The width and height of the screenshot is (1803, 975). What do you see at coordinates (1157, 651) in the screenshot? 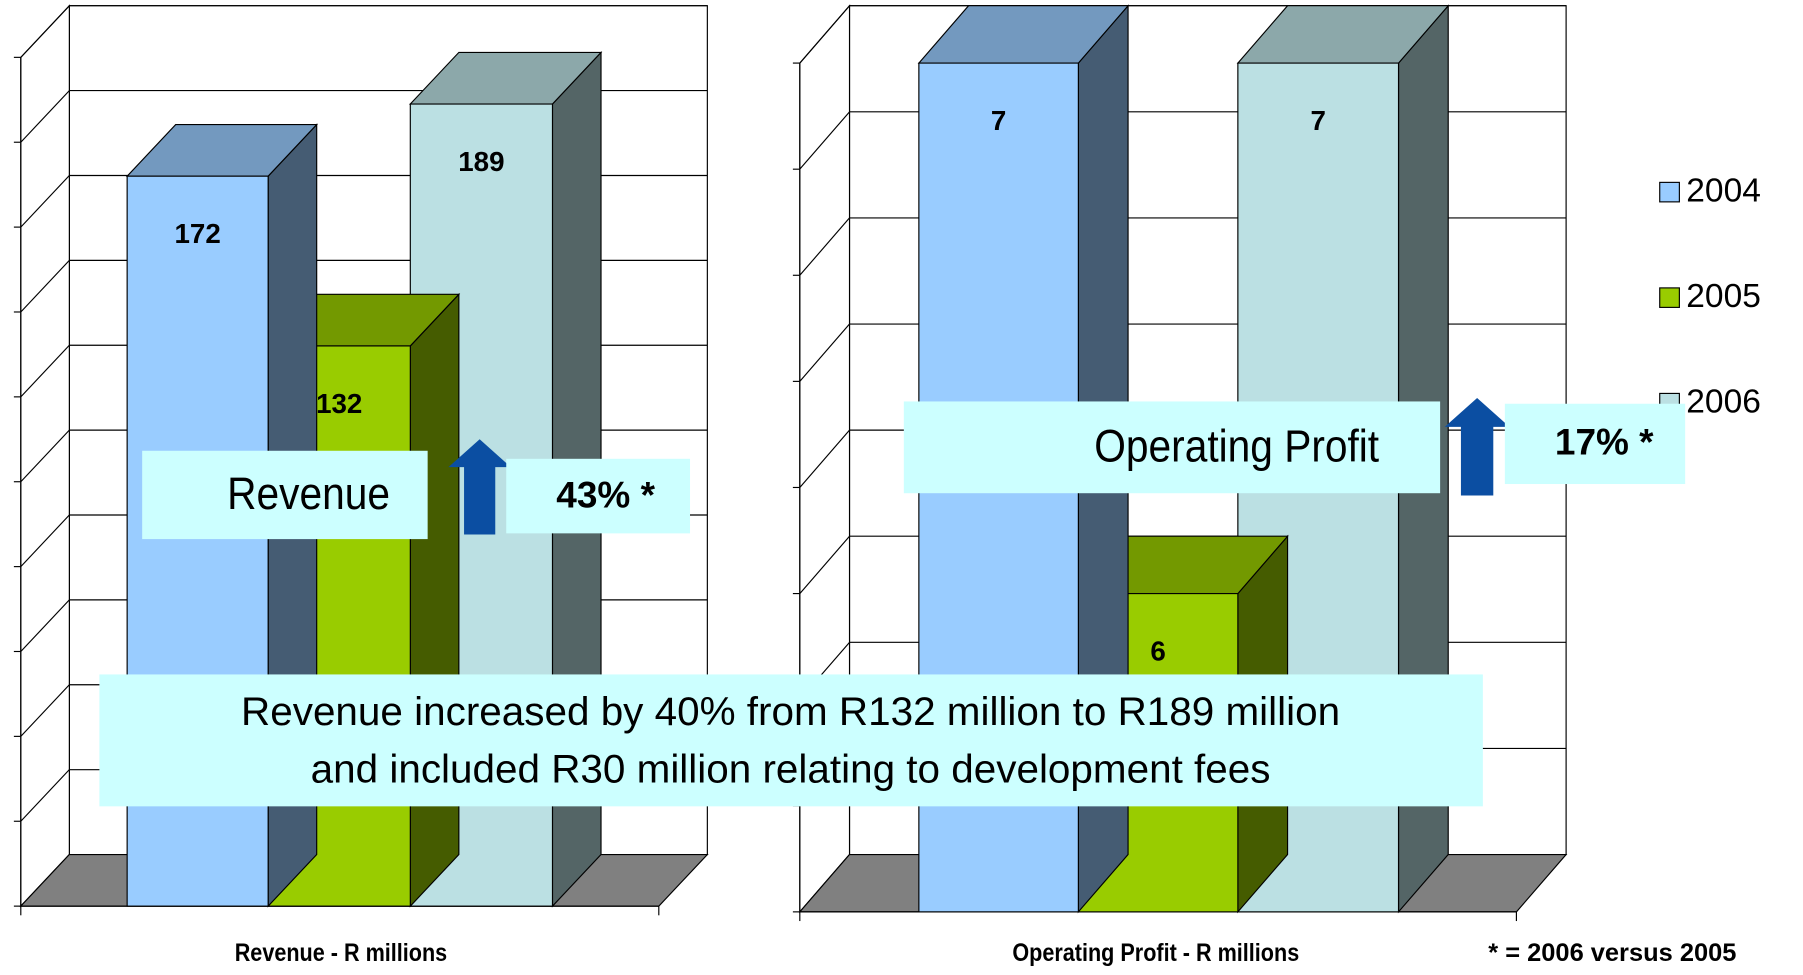
I see `data-label: 6` at bounding box center [1157, 651].